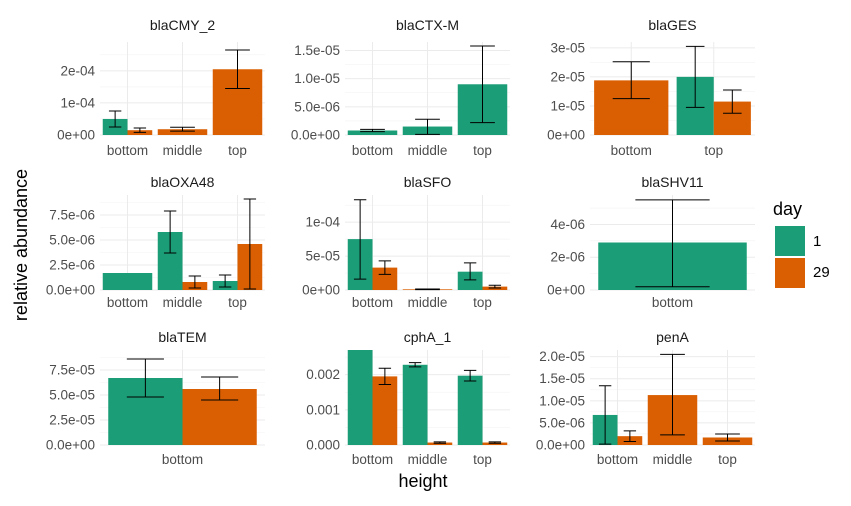 The image size is (851, 506). I want to click on y-tick-label: 0.001, so click(323, 409).